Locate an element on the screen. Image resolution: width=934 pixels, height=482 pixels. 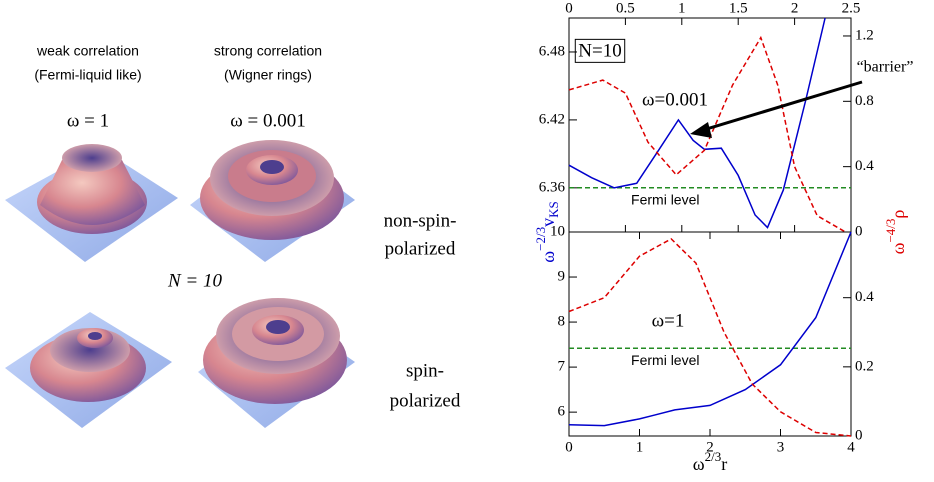
y2-tick-label: 0.2 is located at coordinates (864, 366).